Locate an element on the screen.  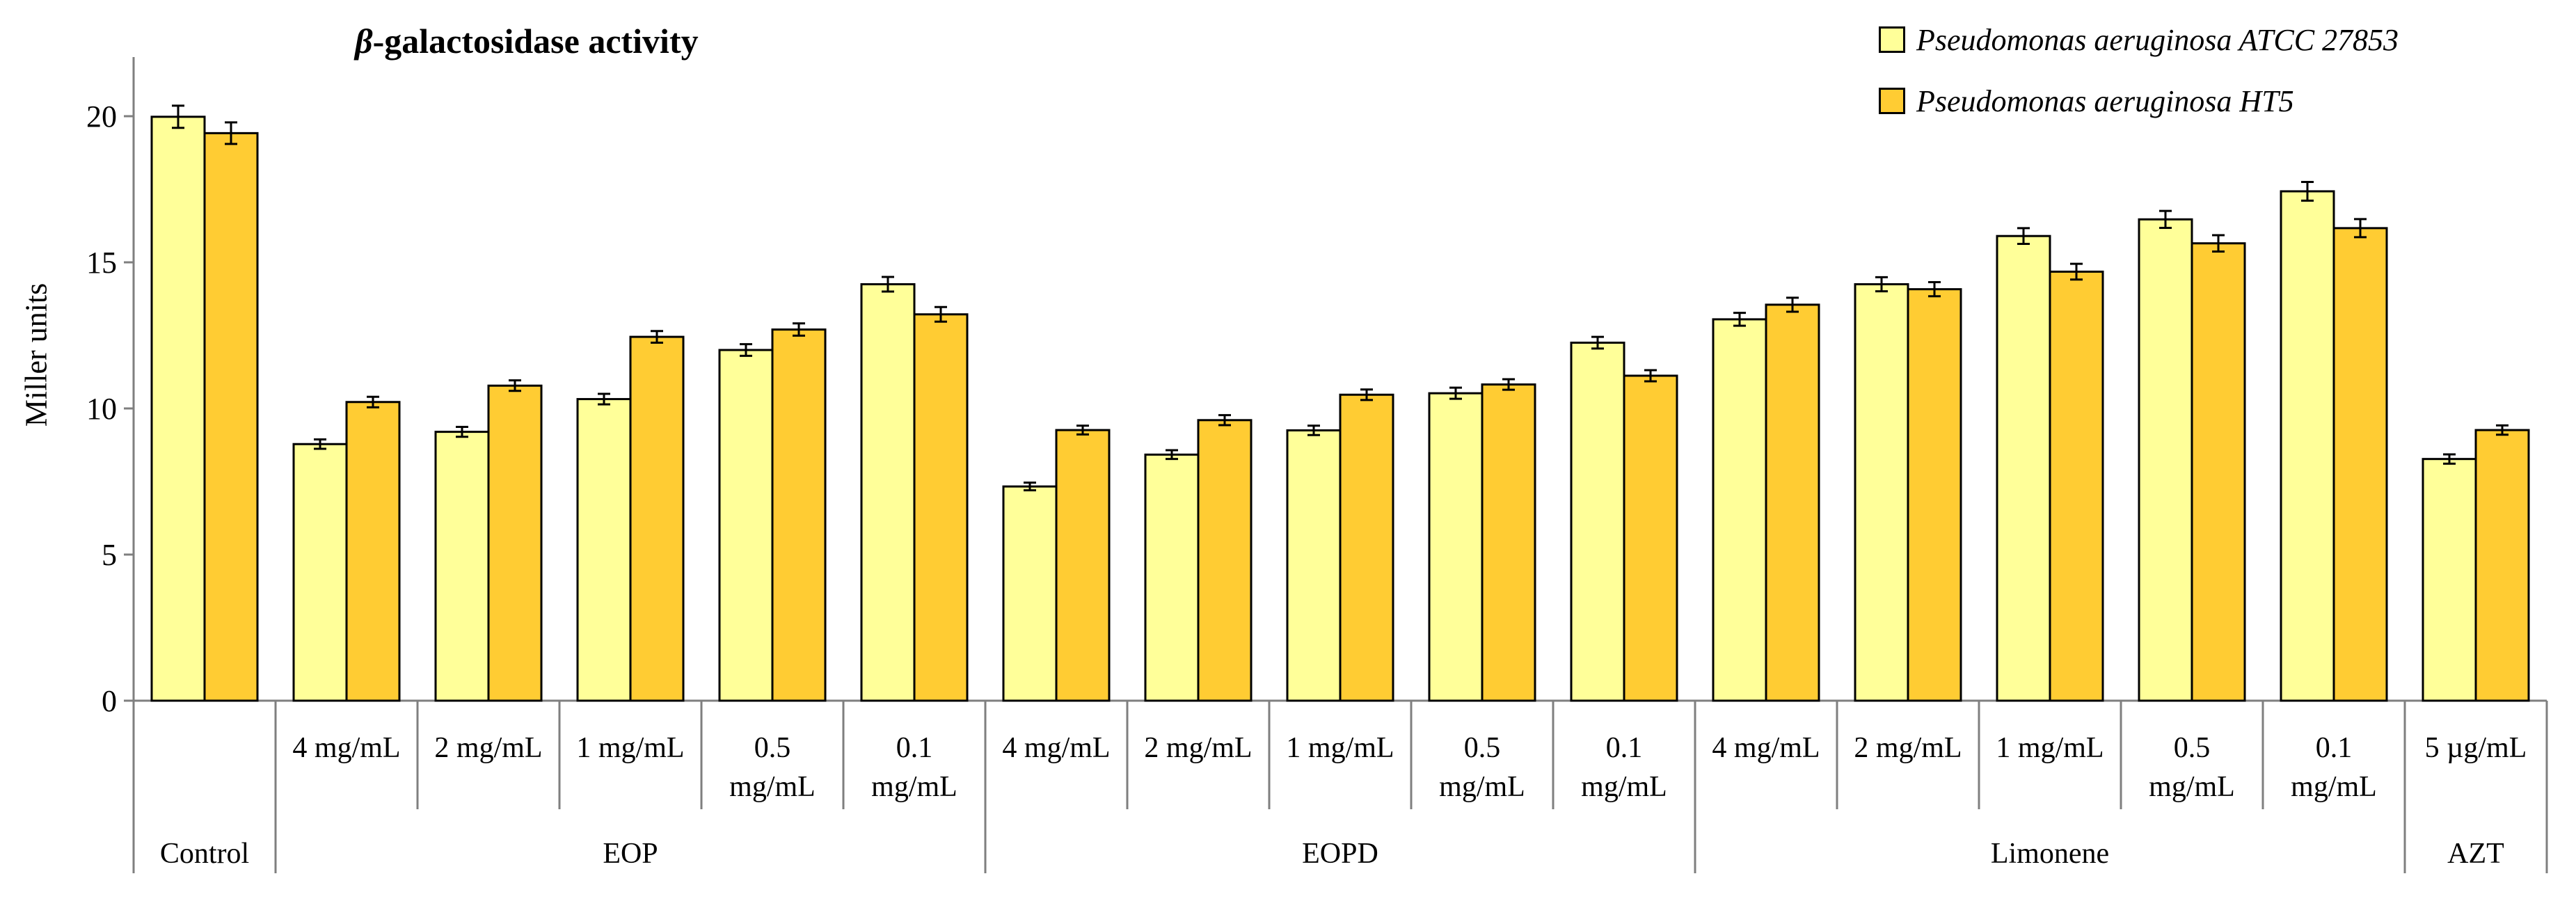
legend-swatch-ht5 is located at coordinates (1892, 101).